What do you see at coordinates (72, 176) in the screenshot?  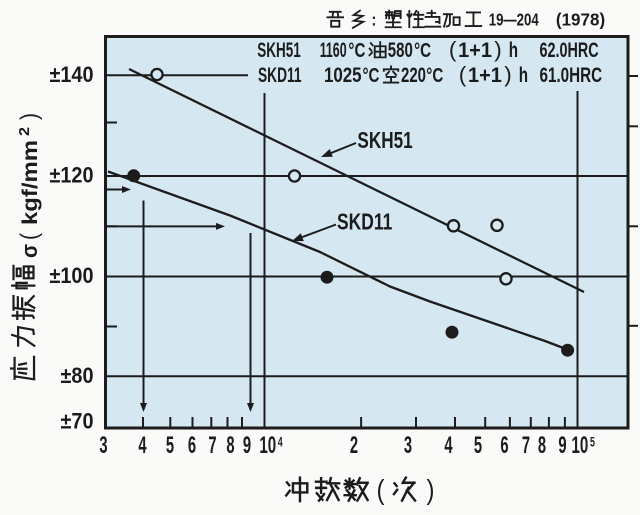 I see `svg-text: ±120` at bounding box center [72, 176].